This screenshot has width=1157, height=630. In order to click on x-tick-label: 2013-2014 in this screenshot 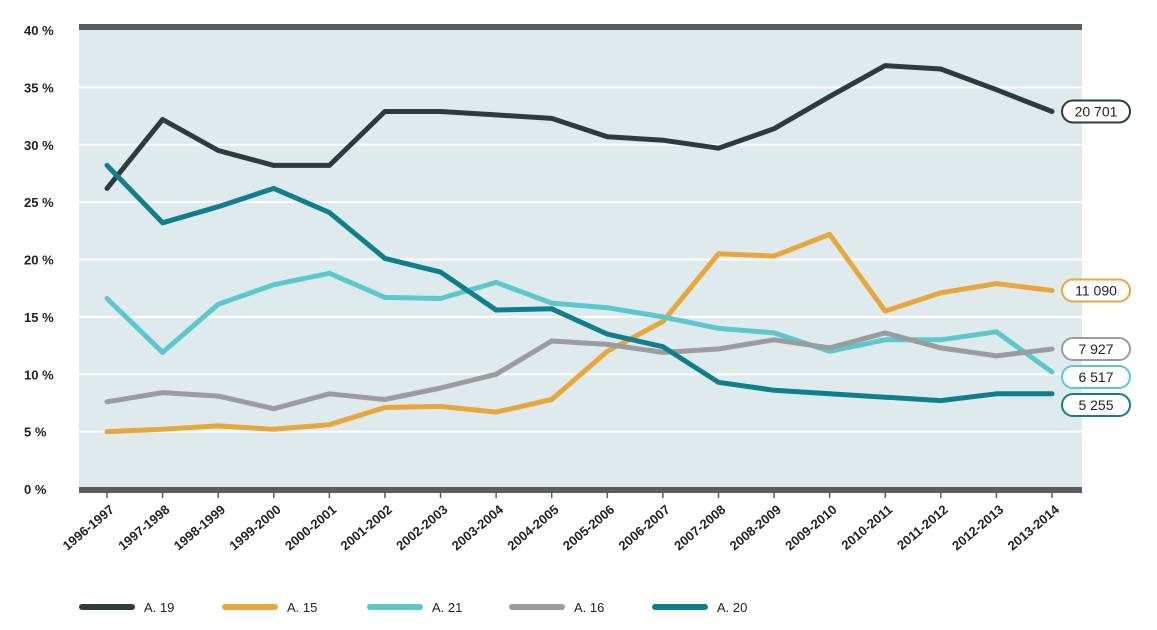, I will do `click(1034, 527)`.